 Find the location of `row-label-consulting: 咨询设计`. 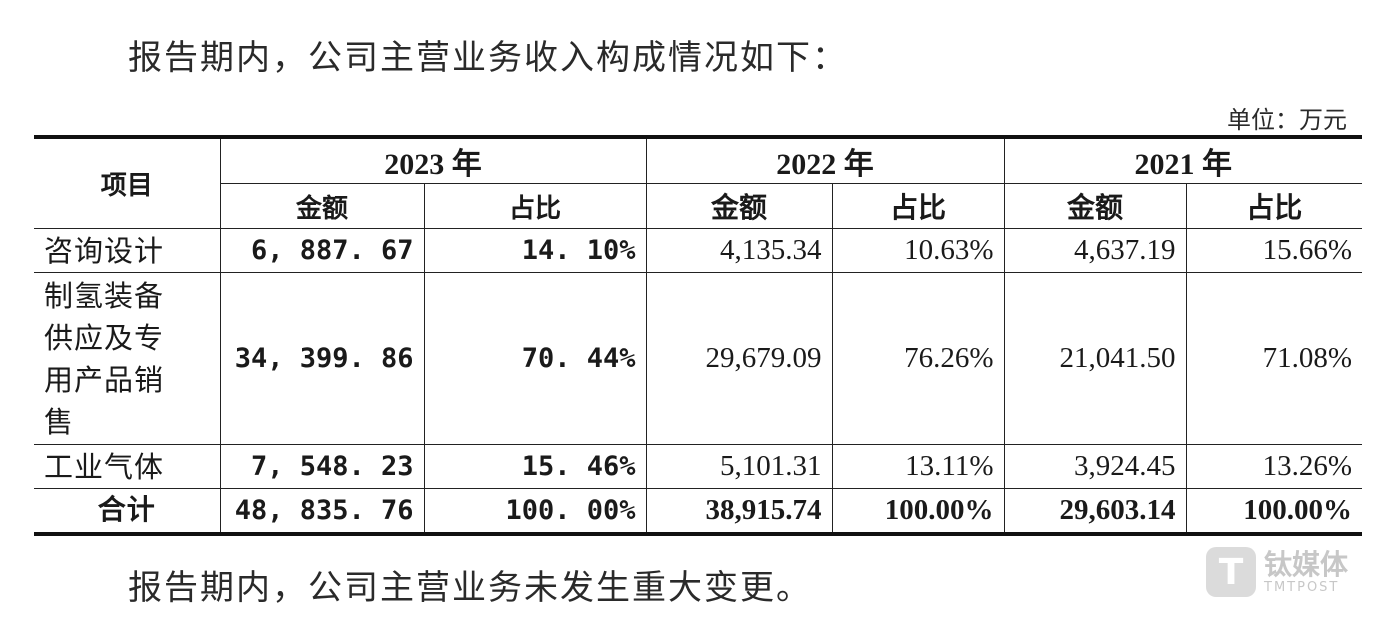

row-label-consulting: 咨询设计 is located at coordinates (127, 250).